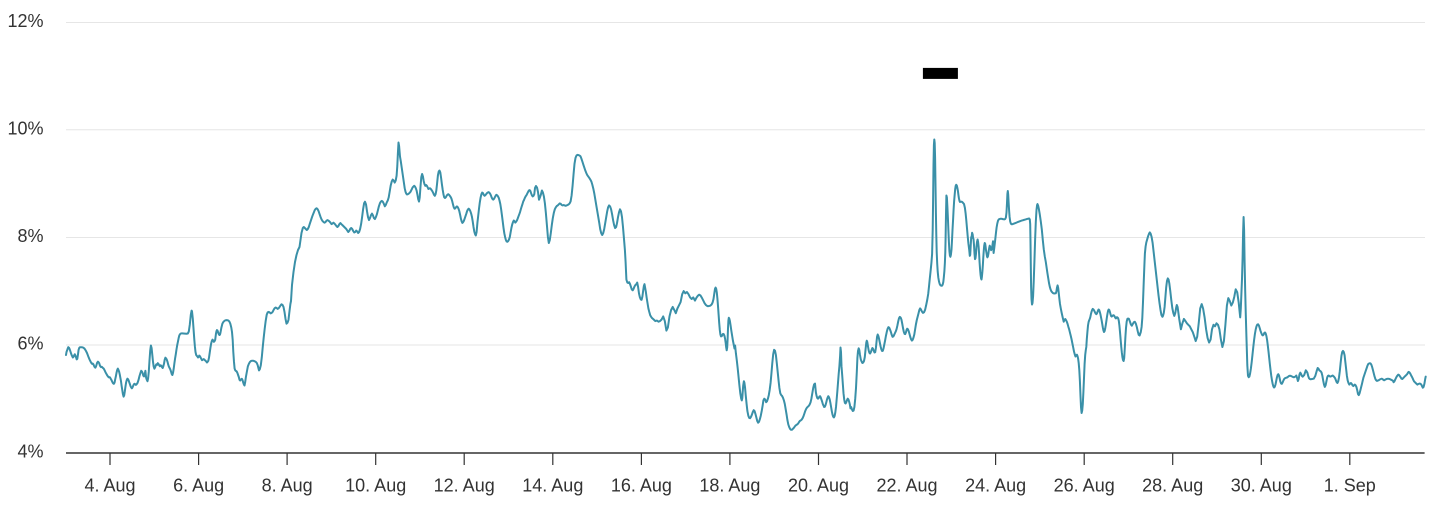 The image size is (1435, 506). Describe the element at coordinates (818, 485) in the screenshot. I see `svg-text: 20. Aug` at that location.